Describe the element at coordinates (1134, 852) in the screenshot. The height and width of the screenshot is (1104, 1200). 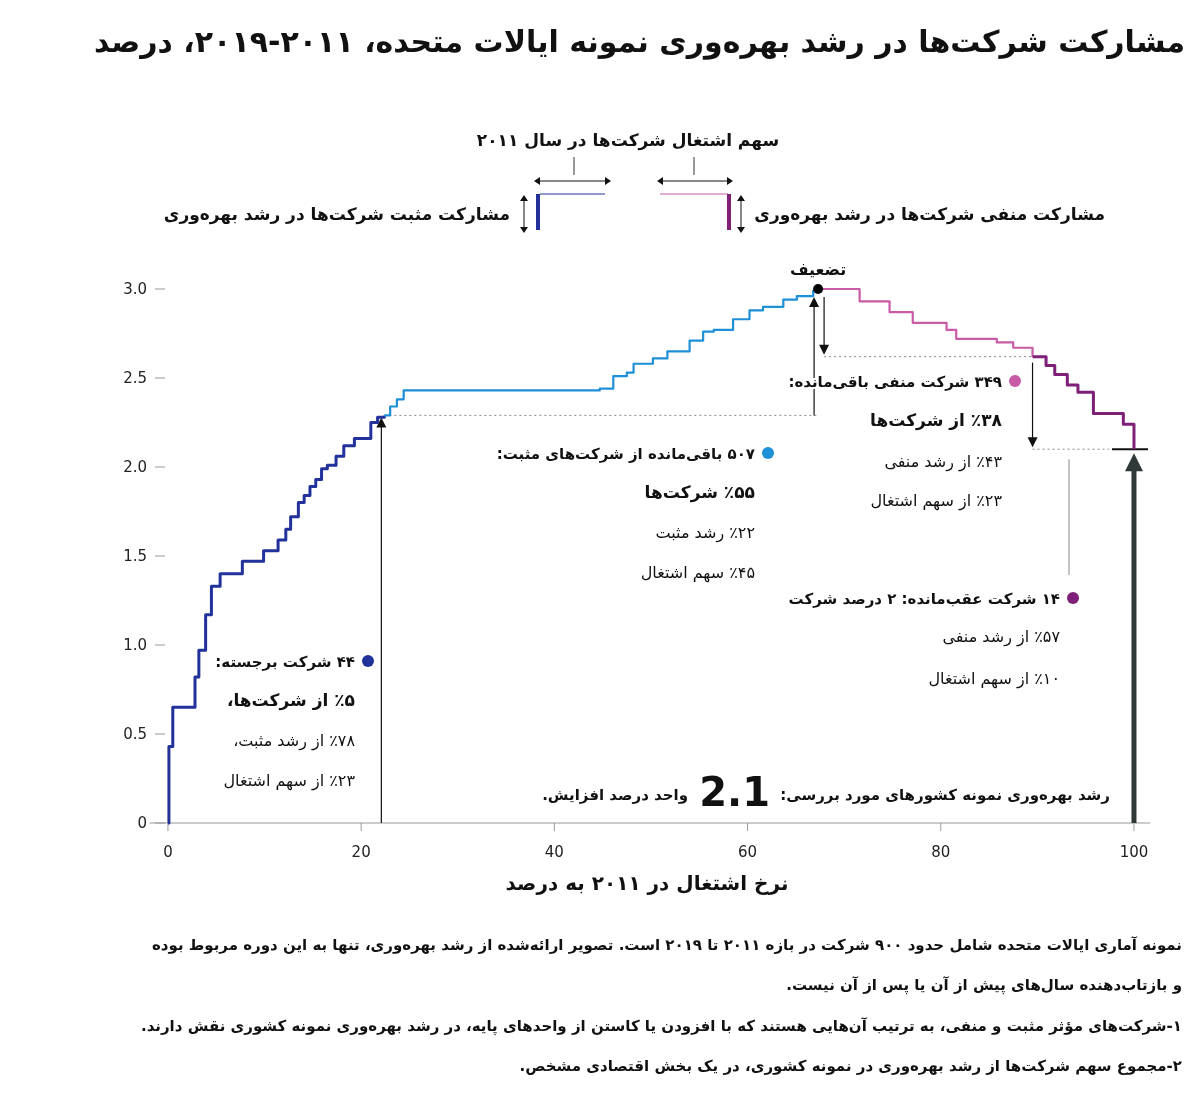
I see `x-tick-label: 100` at that location.